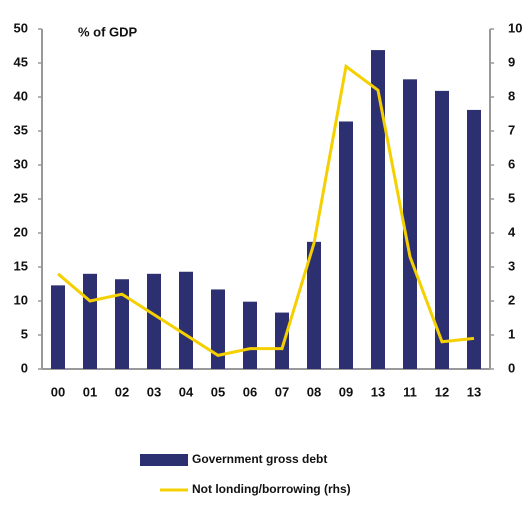 Image resolution: width=531 pixels, height=506 pixels. Describe the element at coordinates (511, 95) in the screenshot. I see `y2-tick-label: 8` at that location.